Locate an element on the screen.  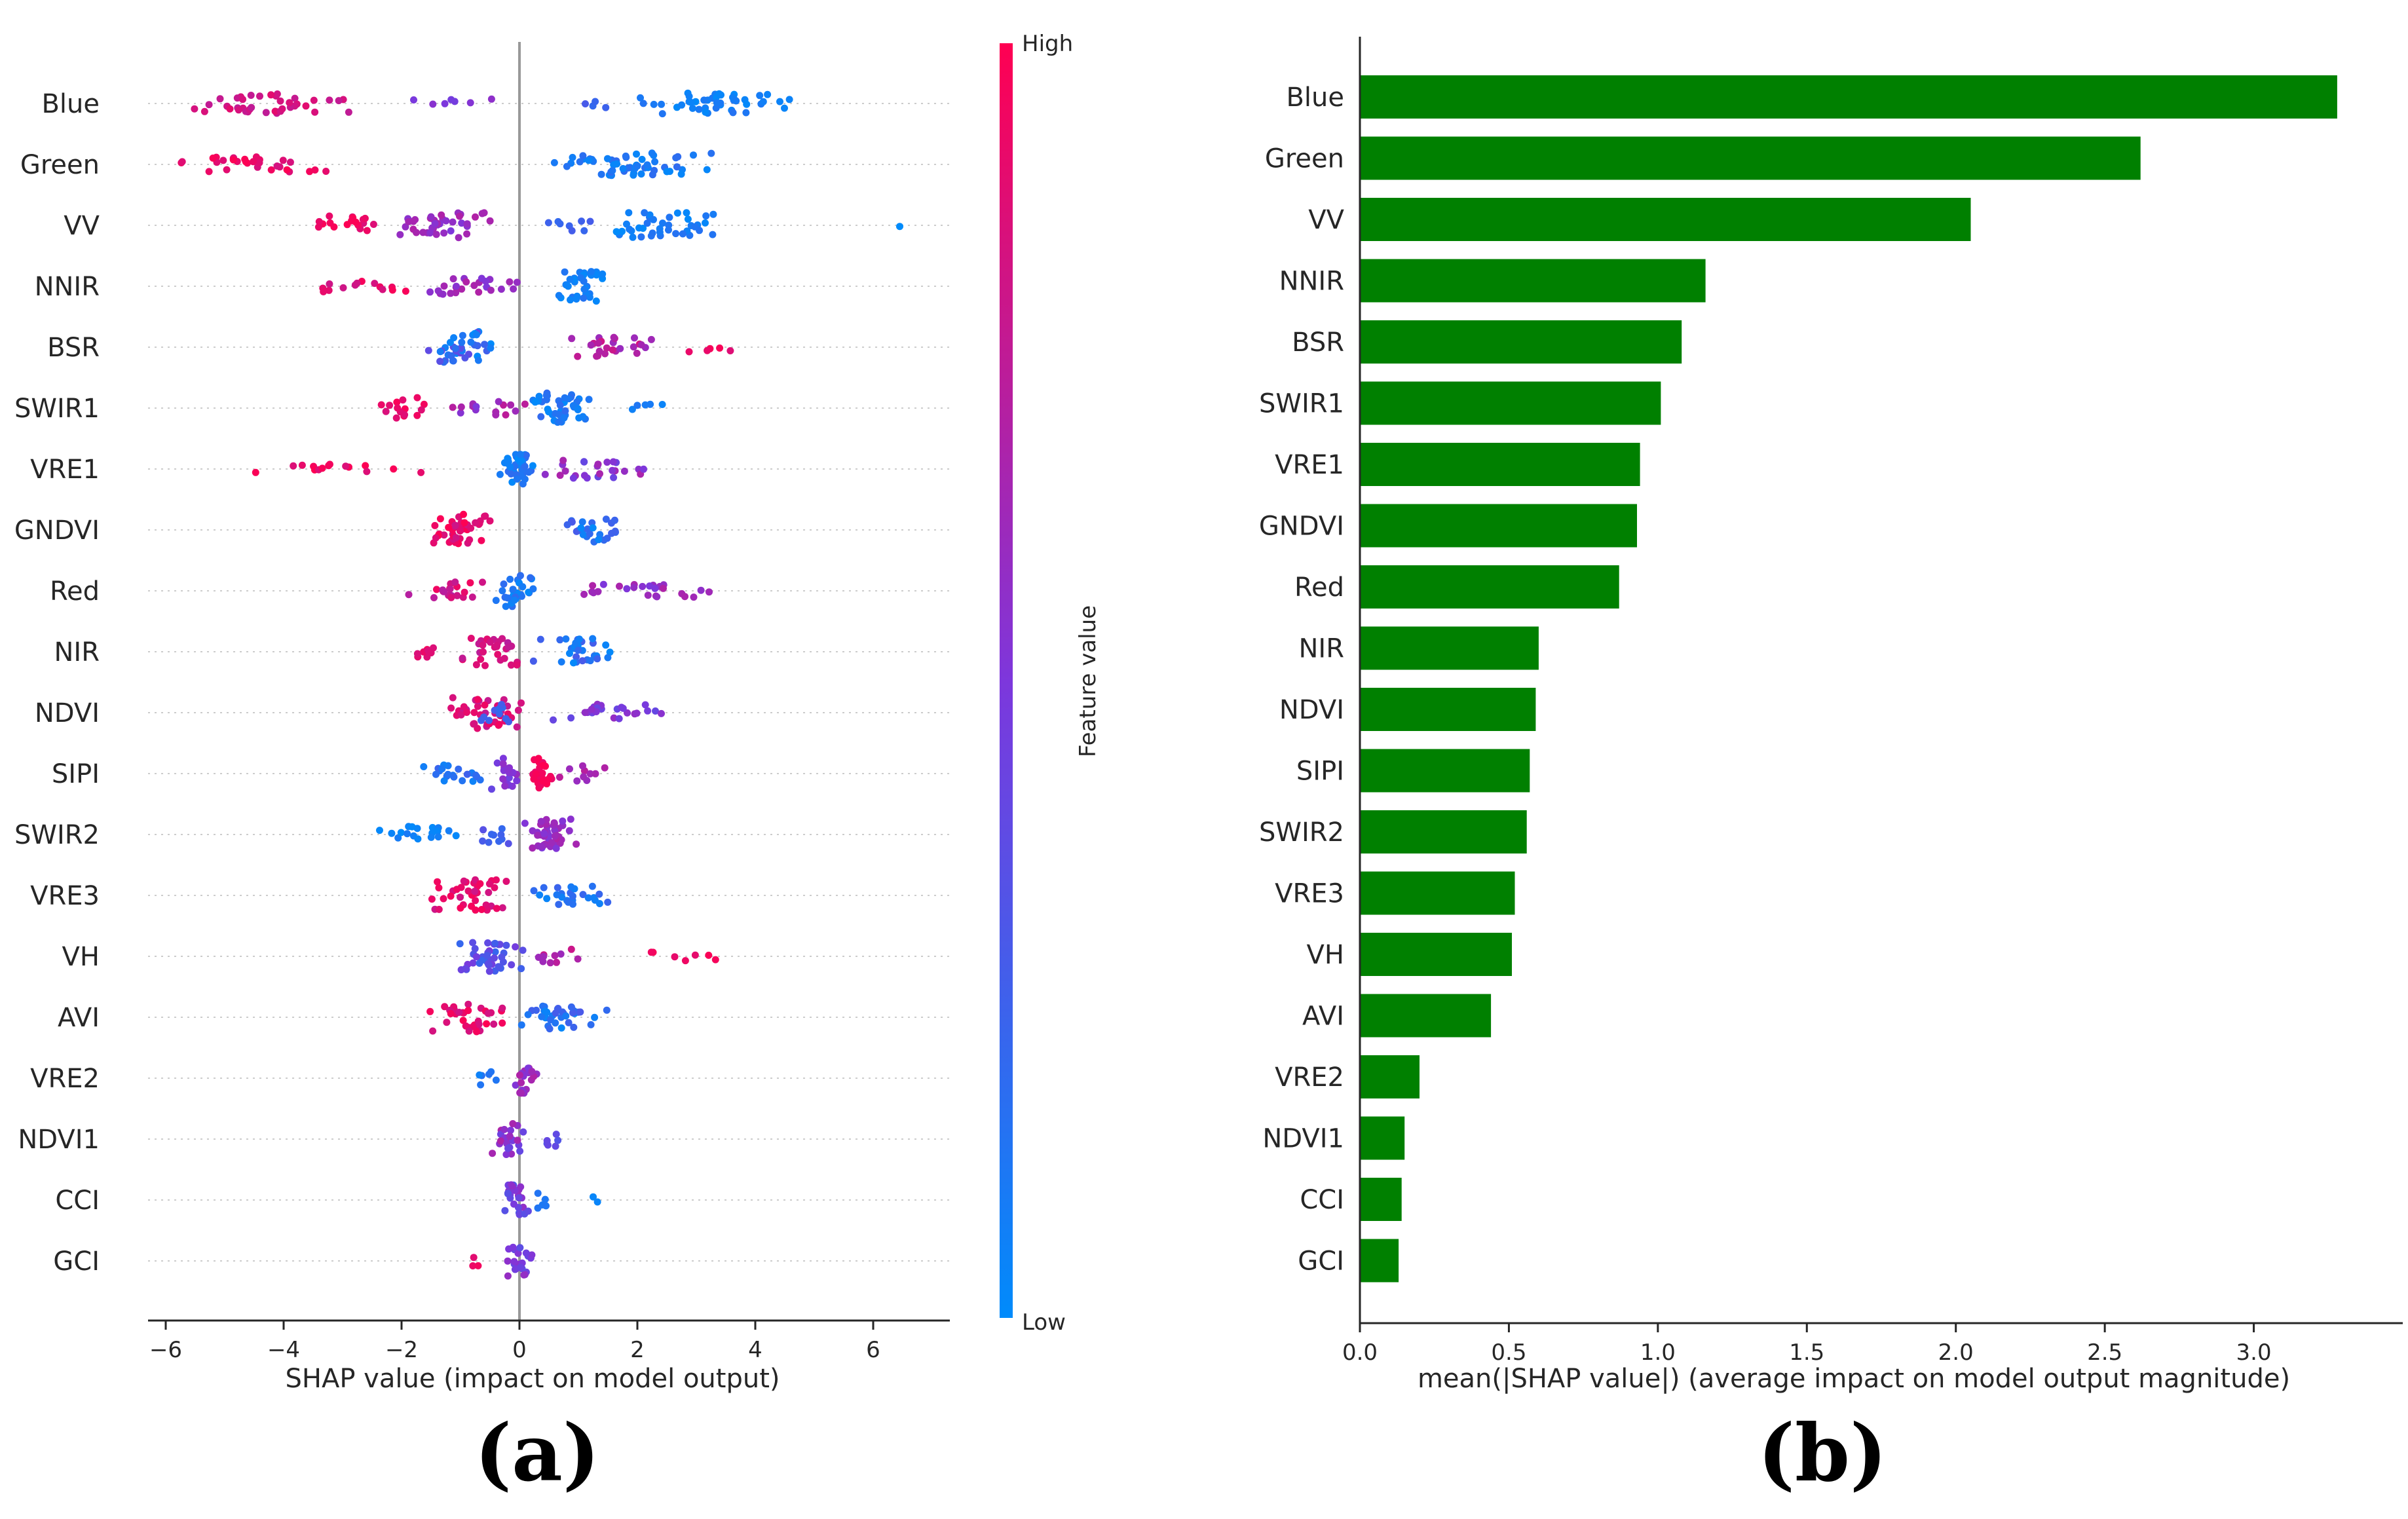
category-label: Red is located at coordinates (1319, 587).